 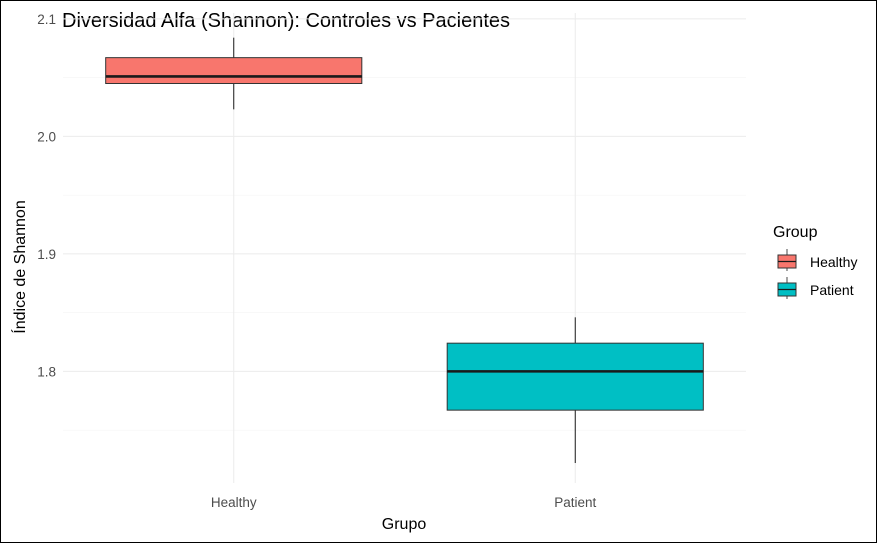 I want to click on box-patient, so click(x=575, y=390).